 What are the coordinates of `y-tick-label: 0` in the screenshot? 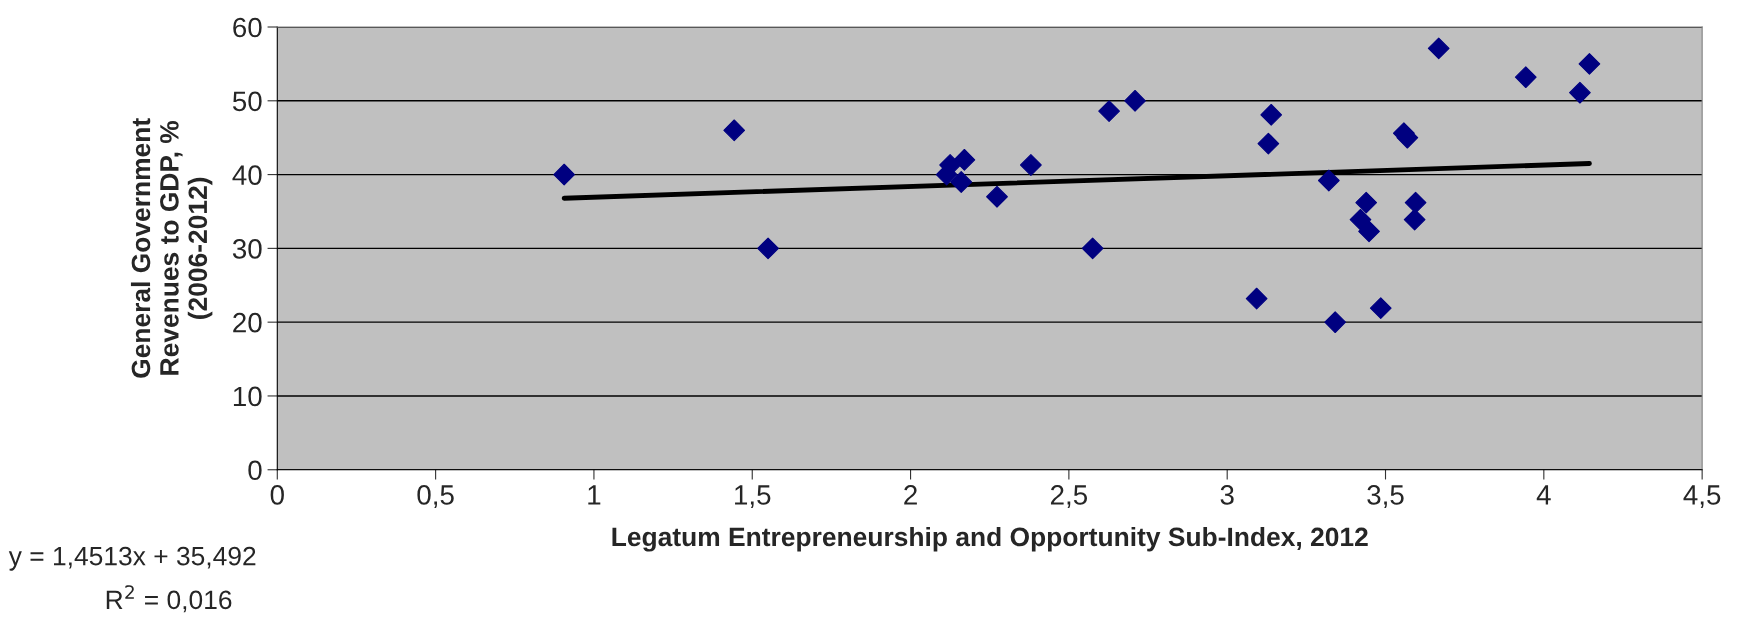 It's located at (255, 470).